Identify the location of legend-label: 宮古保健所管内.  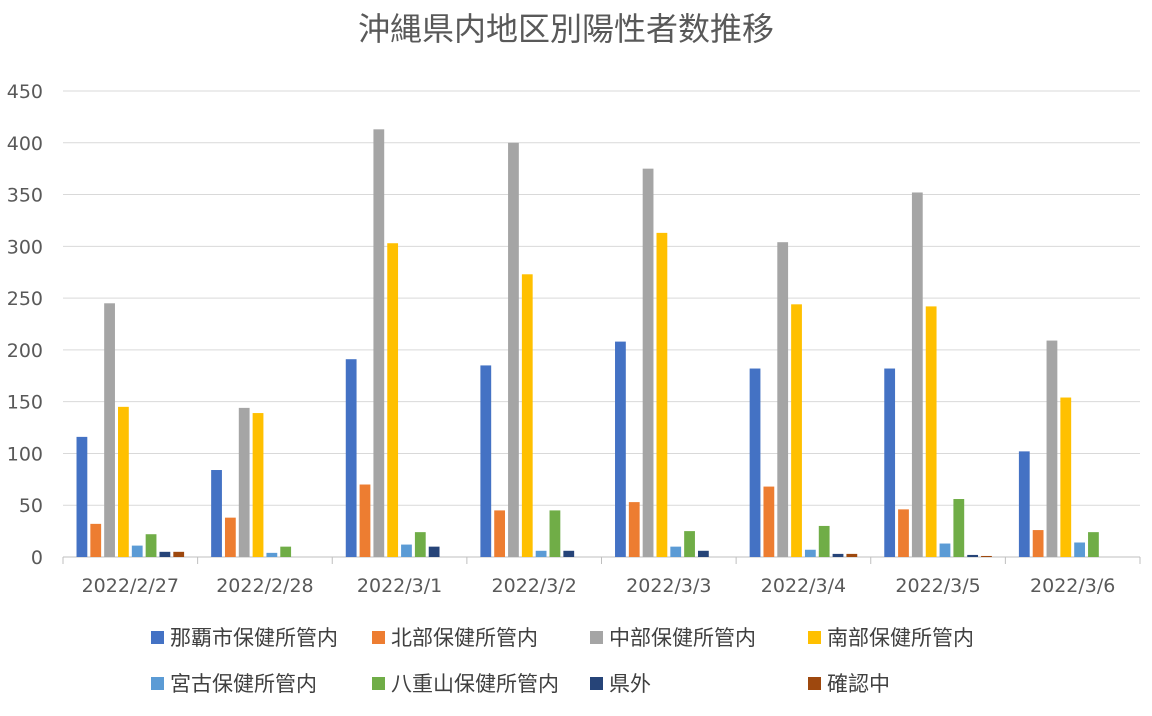
(243, 684).